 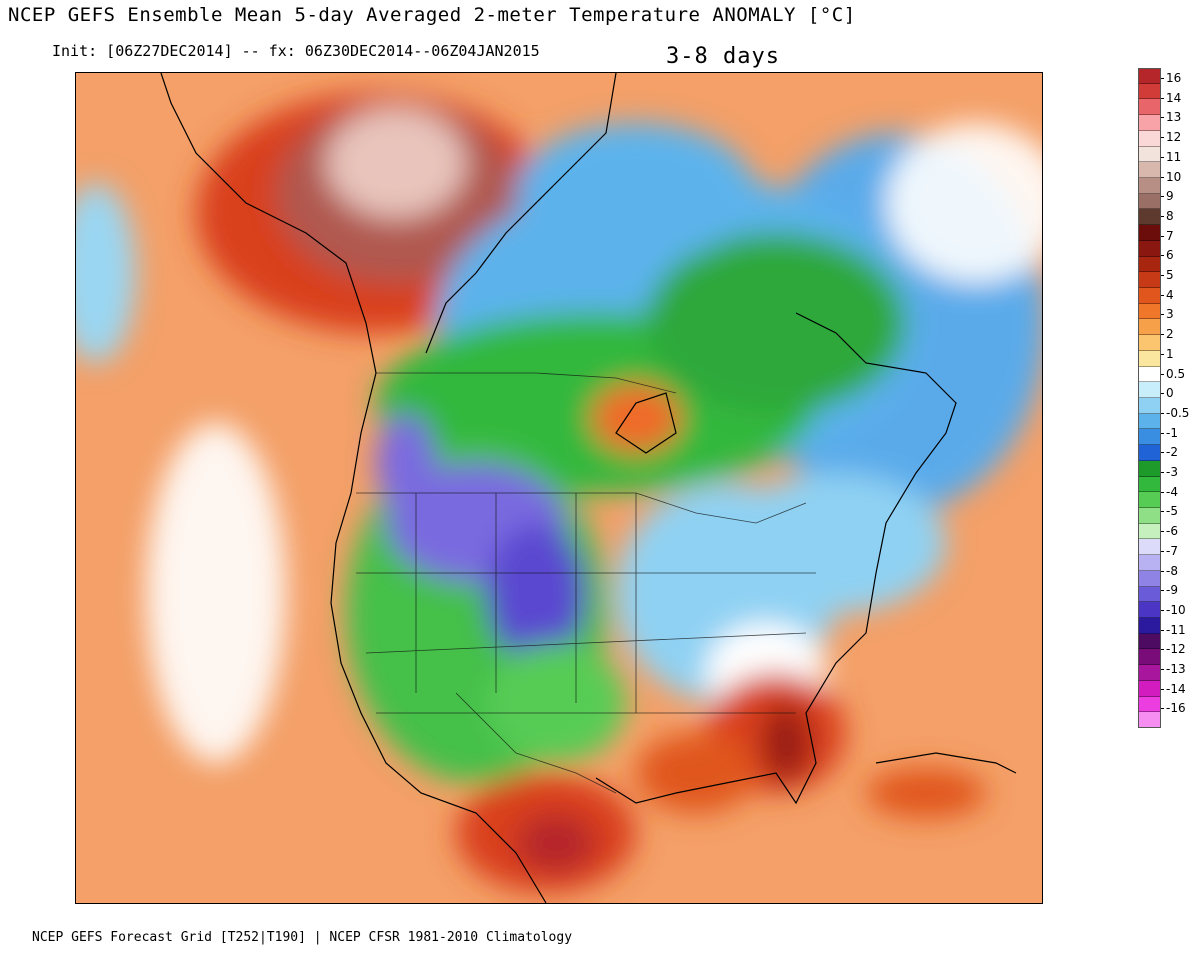 What do you see at coordinates (1178, 412) in the screenshot?
I see `legend-label: -0.5` at bounding box center [1178, 412].